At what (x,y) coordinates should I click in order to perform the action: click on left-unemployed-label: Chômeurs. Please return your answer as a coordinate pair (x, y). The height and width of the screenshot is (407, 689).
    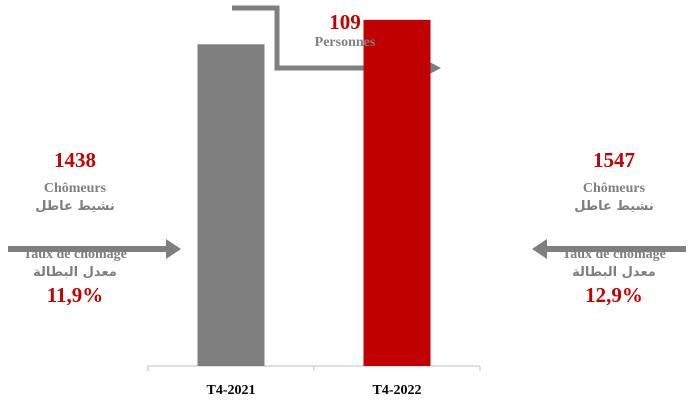
    Looking at the image, I should click on (75, 188).